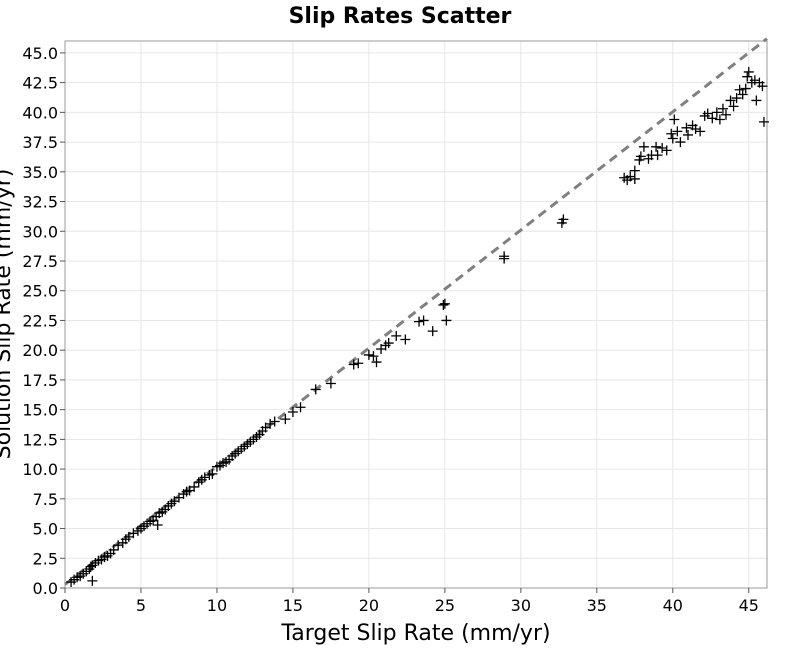  I want to click on x-tick-label: 5, so click(141, 605).